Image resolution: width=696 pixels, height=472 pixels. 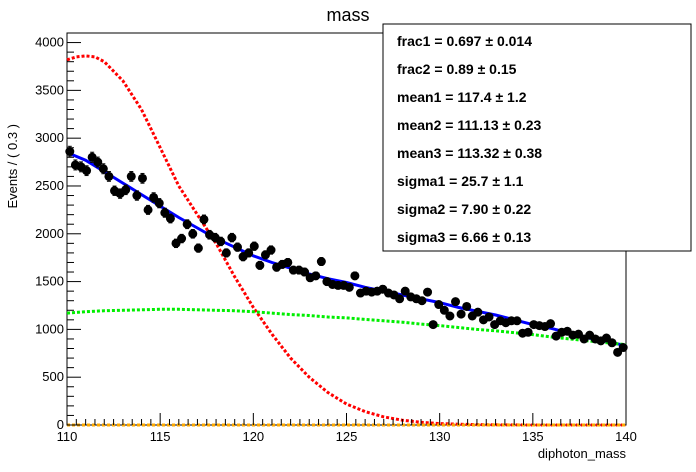 I want to click on x-tick-label: 130, so click(x=440, y=436).